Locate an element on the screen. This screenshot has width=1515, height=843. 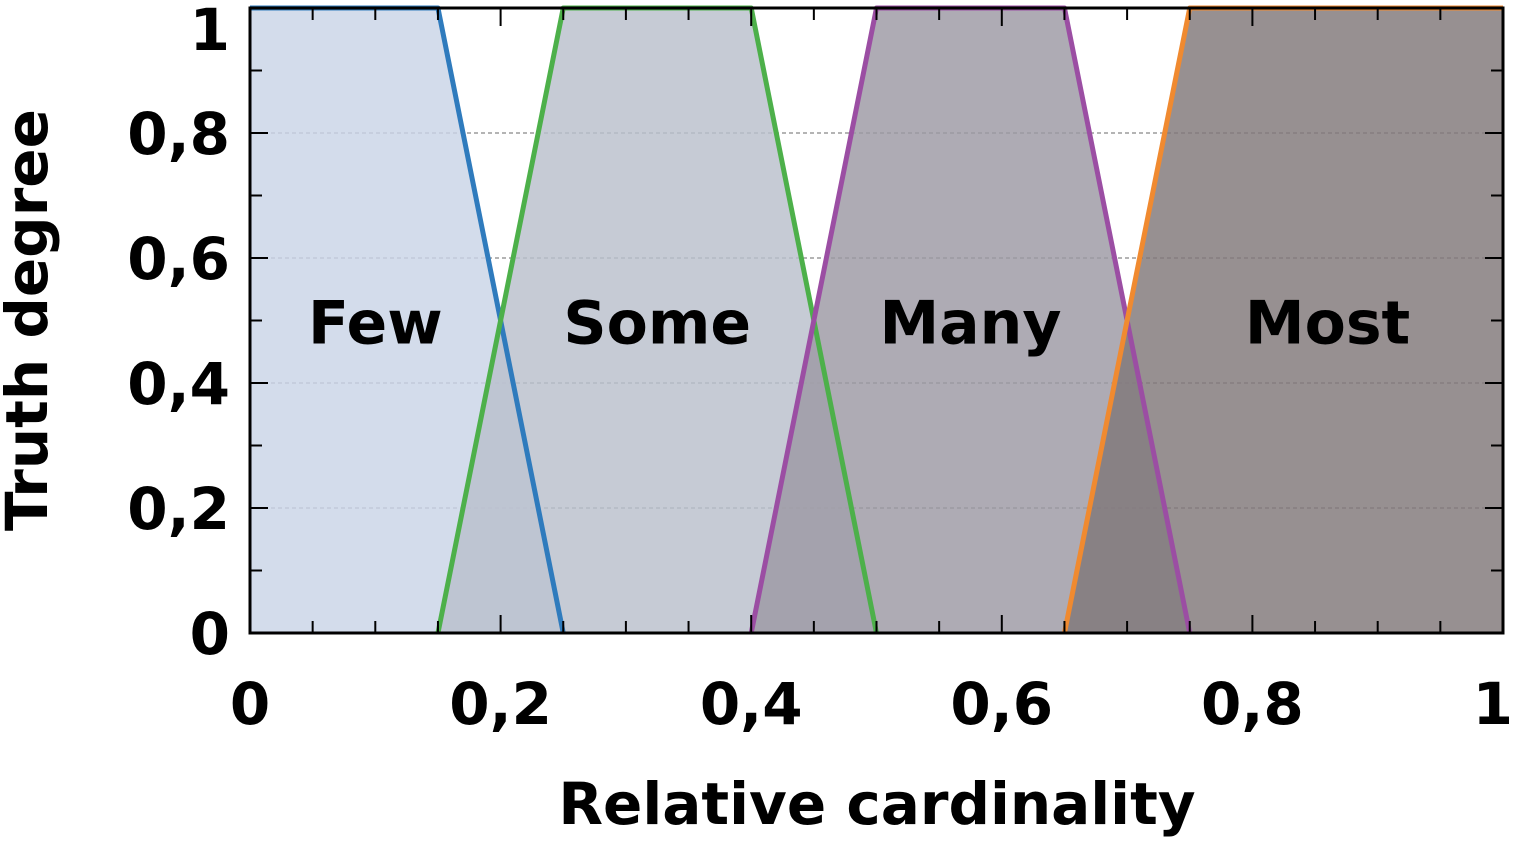
y-tick-label: 0 is located at coordinates (210, 634).